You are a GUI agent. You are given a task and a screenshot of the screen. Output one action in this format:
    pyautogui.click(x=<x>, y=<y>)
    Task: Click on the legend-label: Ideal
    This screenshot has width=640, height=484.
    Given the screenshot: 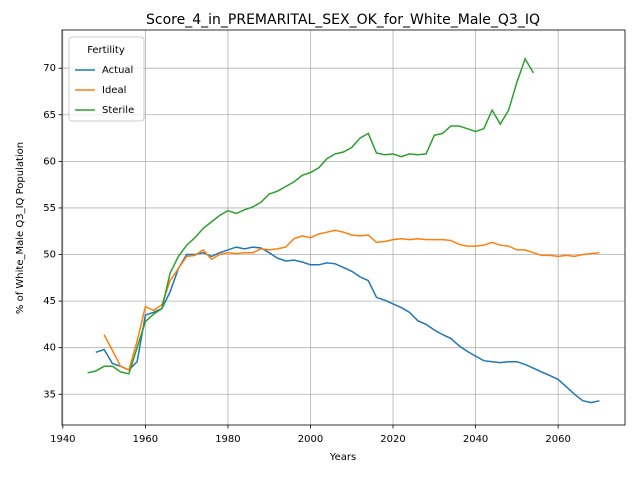 What is the action you would take?
    pyautogui.click(x=114, y=90)
    